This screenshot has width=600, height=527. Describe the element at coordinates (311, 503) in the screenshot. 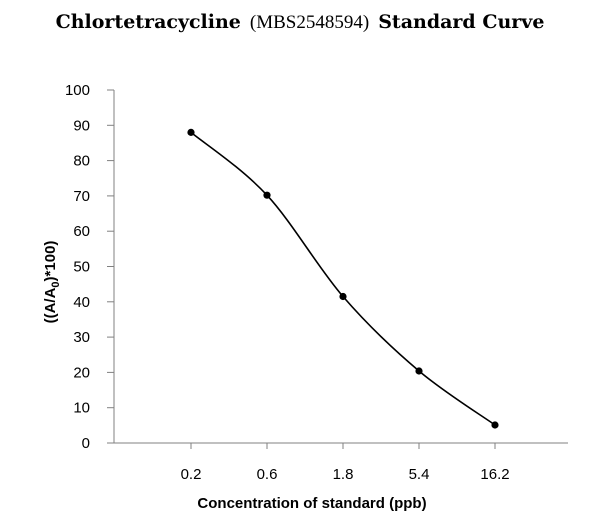

I see `x-axis-title: Concentration of standard (ppb)` at that location.